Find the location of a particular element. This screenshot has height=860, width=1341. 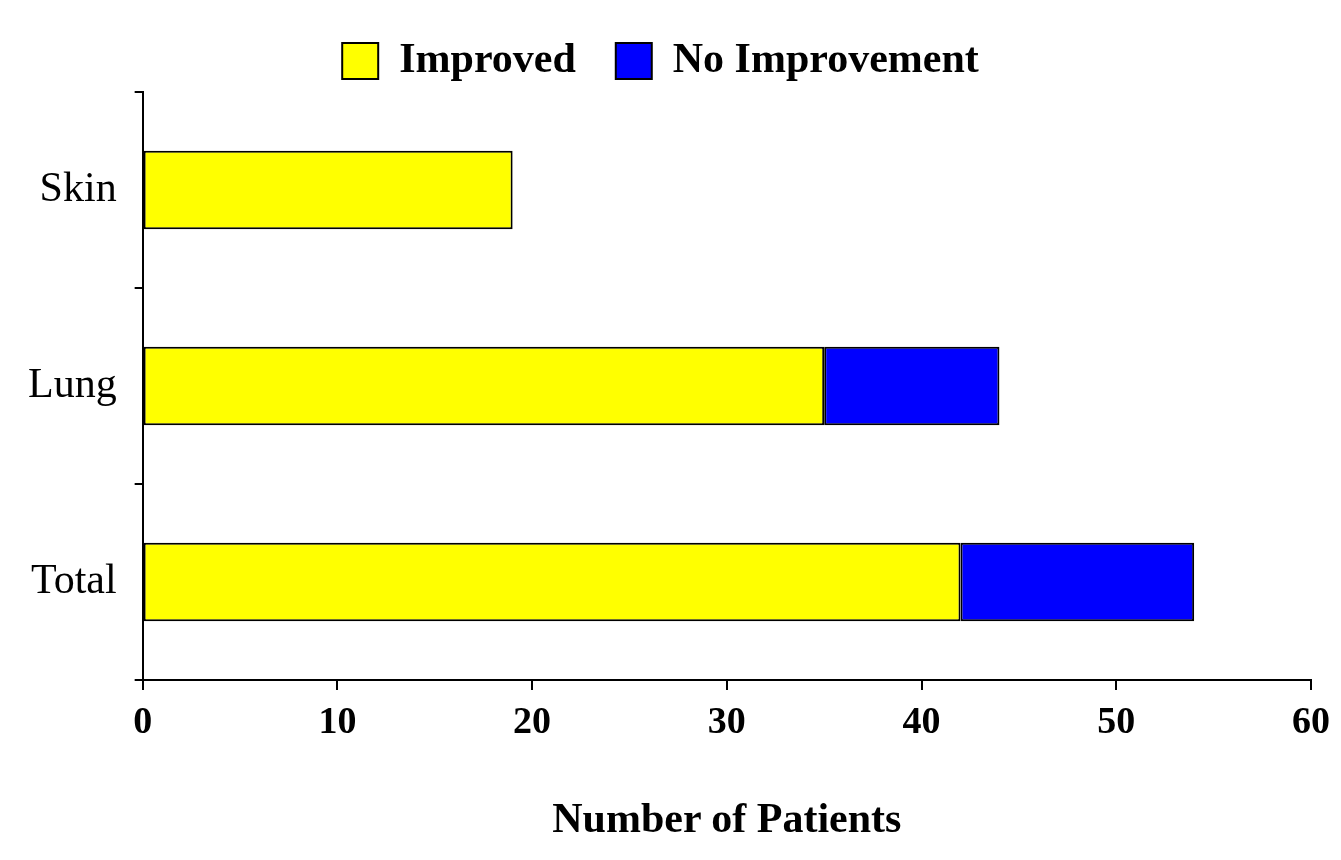

legend-label: No Improvement is located at coordinates (825, 57).